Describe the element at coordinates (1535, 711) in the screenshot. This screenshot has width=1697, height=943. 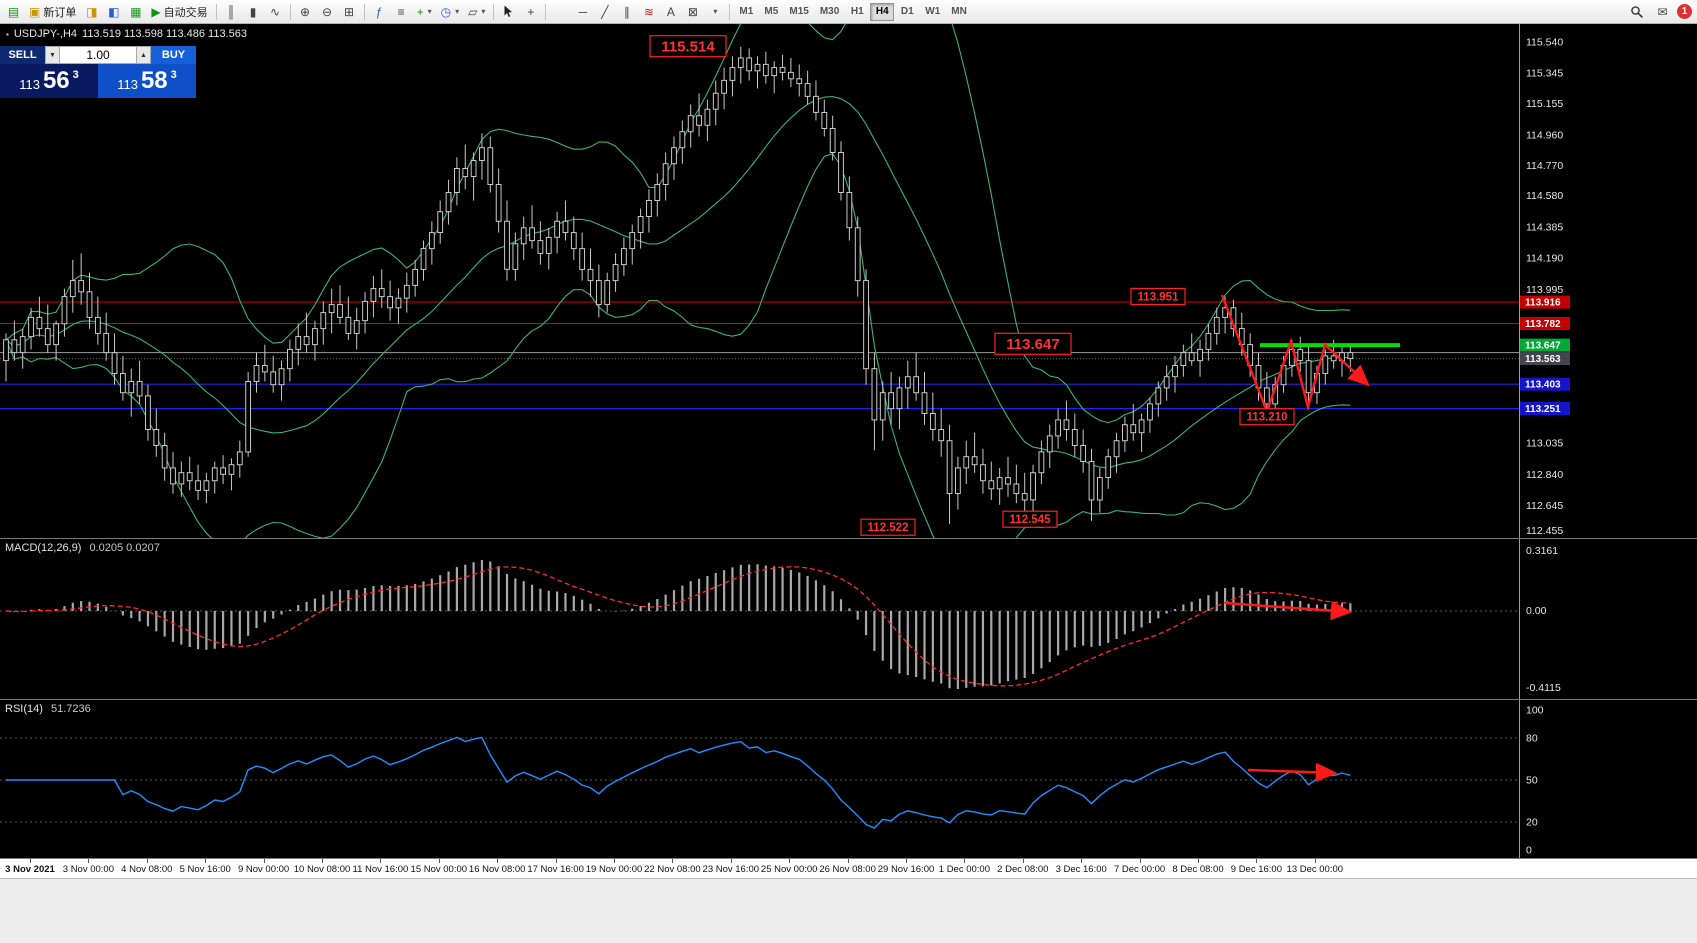
I see `svg-text: 100` at that location.